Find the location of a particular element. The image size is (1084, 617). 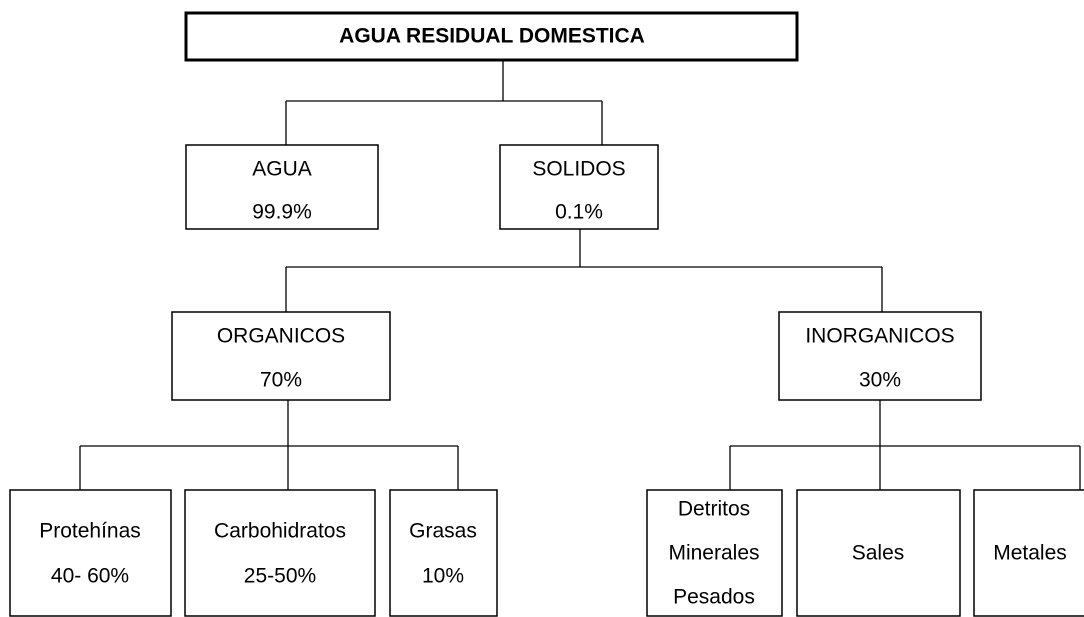

node-label: 25-50% is located at coordinates (280, 576).